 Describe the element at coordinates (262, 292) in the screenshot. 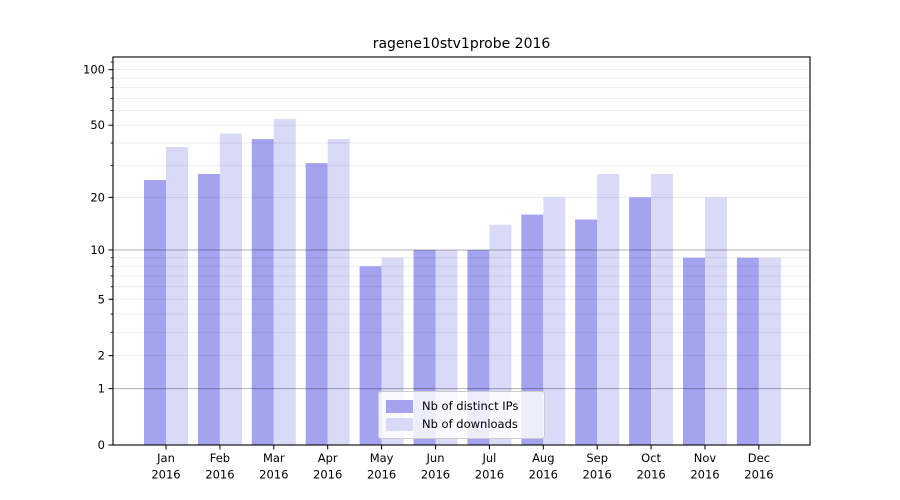

I see `bar-mar-distinct-ips` at that location.